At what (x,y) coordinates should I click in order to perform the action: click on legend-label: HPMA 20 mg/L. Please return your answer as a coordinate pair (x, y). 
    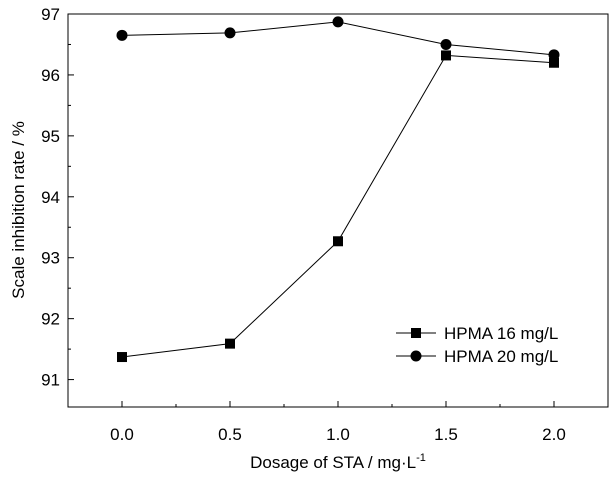
    Looking at the image, I should click on (501, 356).